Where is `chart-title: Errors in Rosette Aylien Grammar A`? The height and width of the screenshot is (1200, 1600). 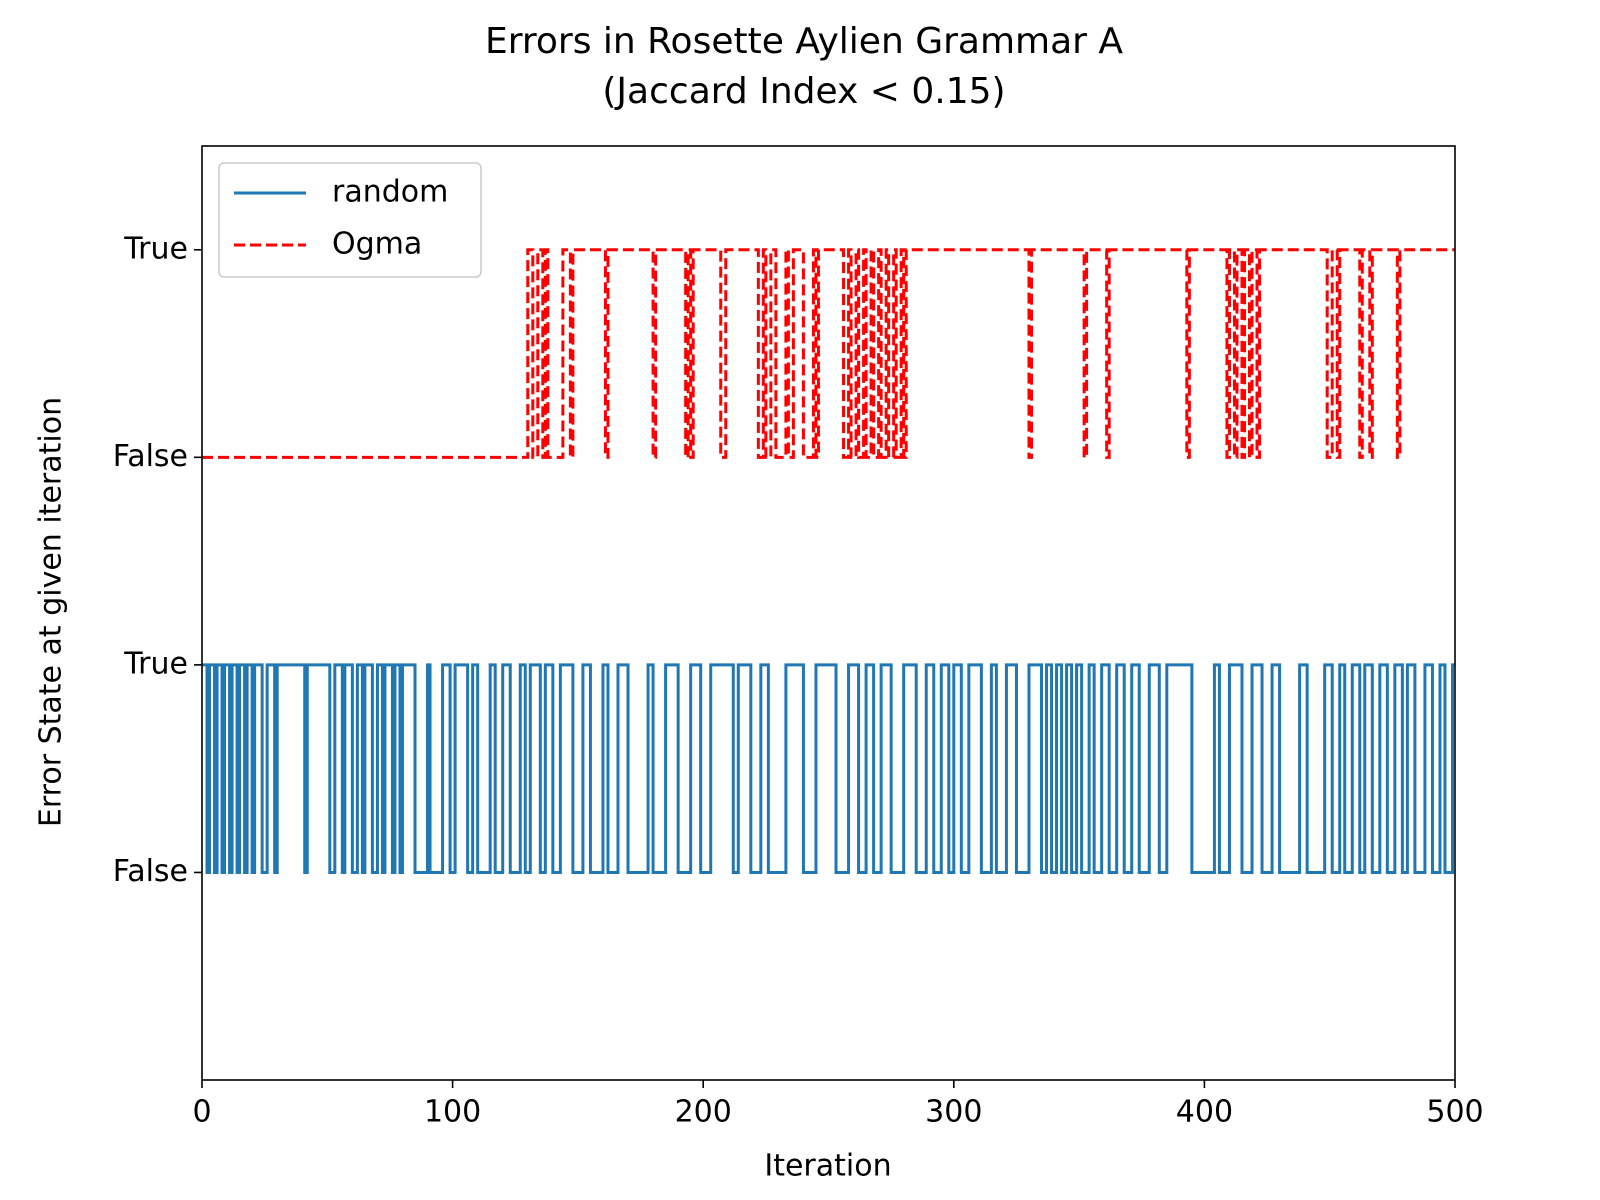 chart-title: Errors in Rosette Aylien Grammar A is located at coordinates (804, 41).